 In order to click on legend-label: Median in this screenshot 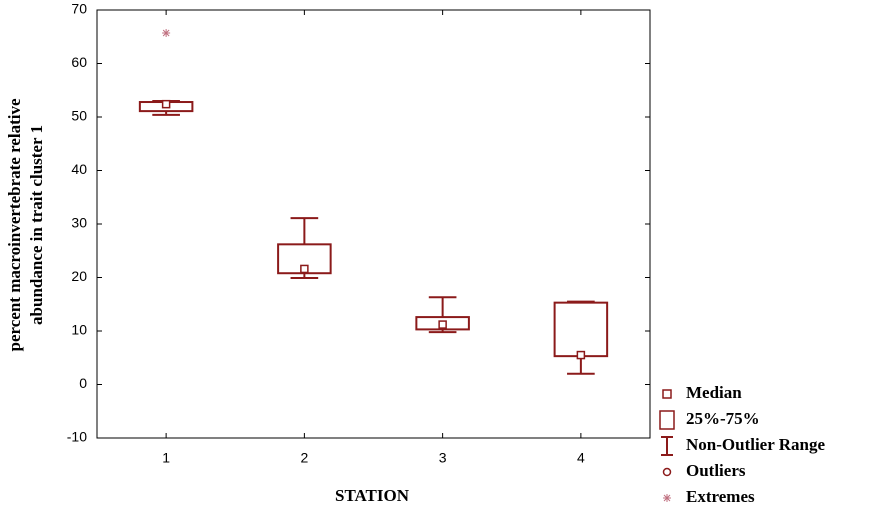, I will do `click(714, 392)`.